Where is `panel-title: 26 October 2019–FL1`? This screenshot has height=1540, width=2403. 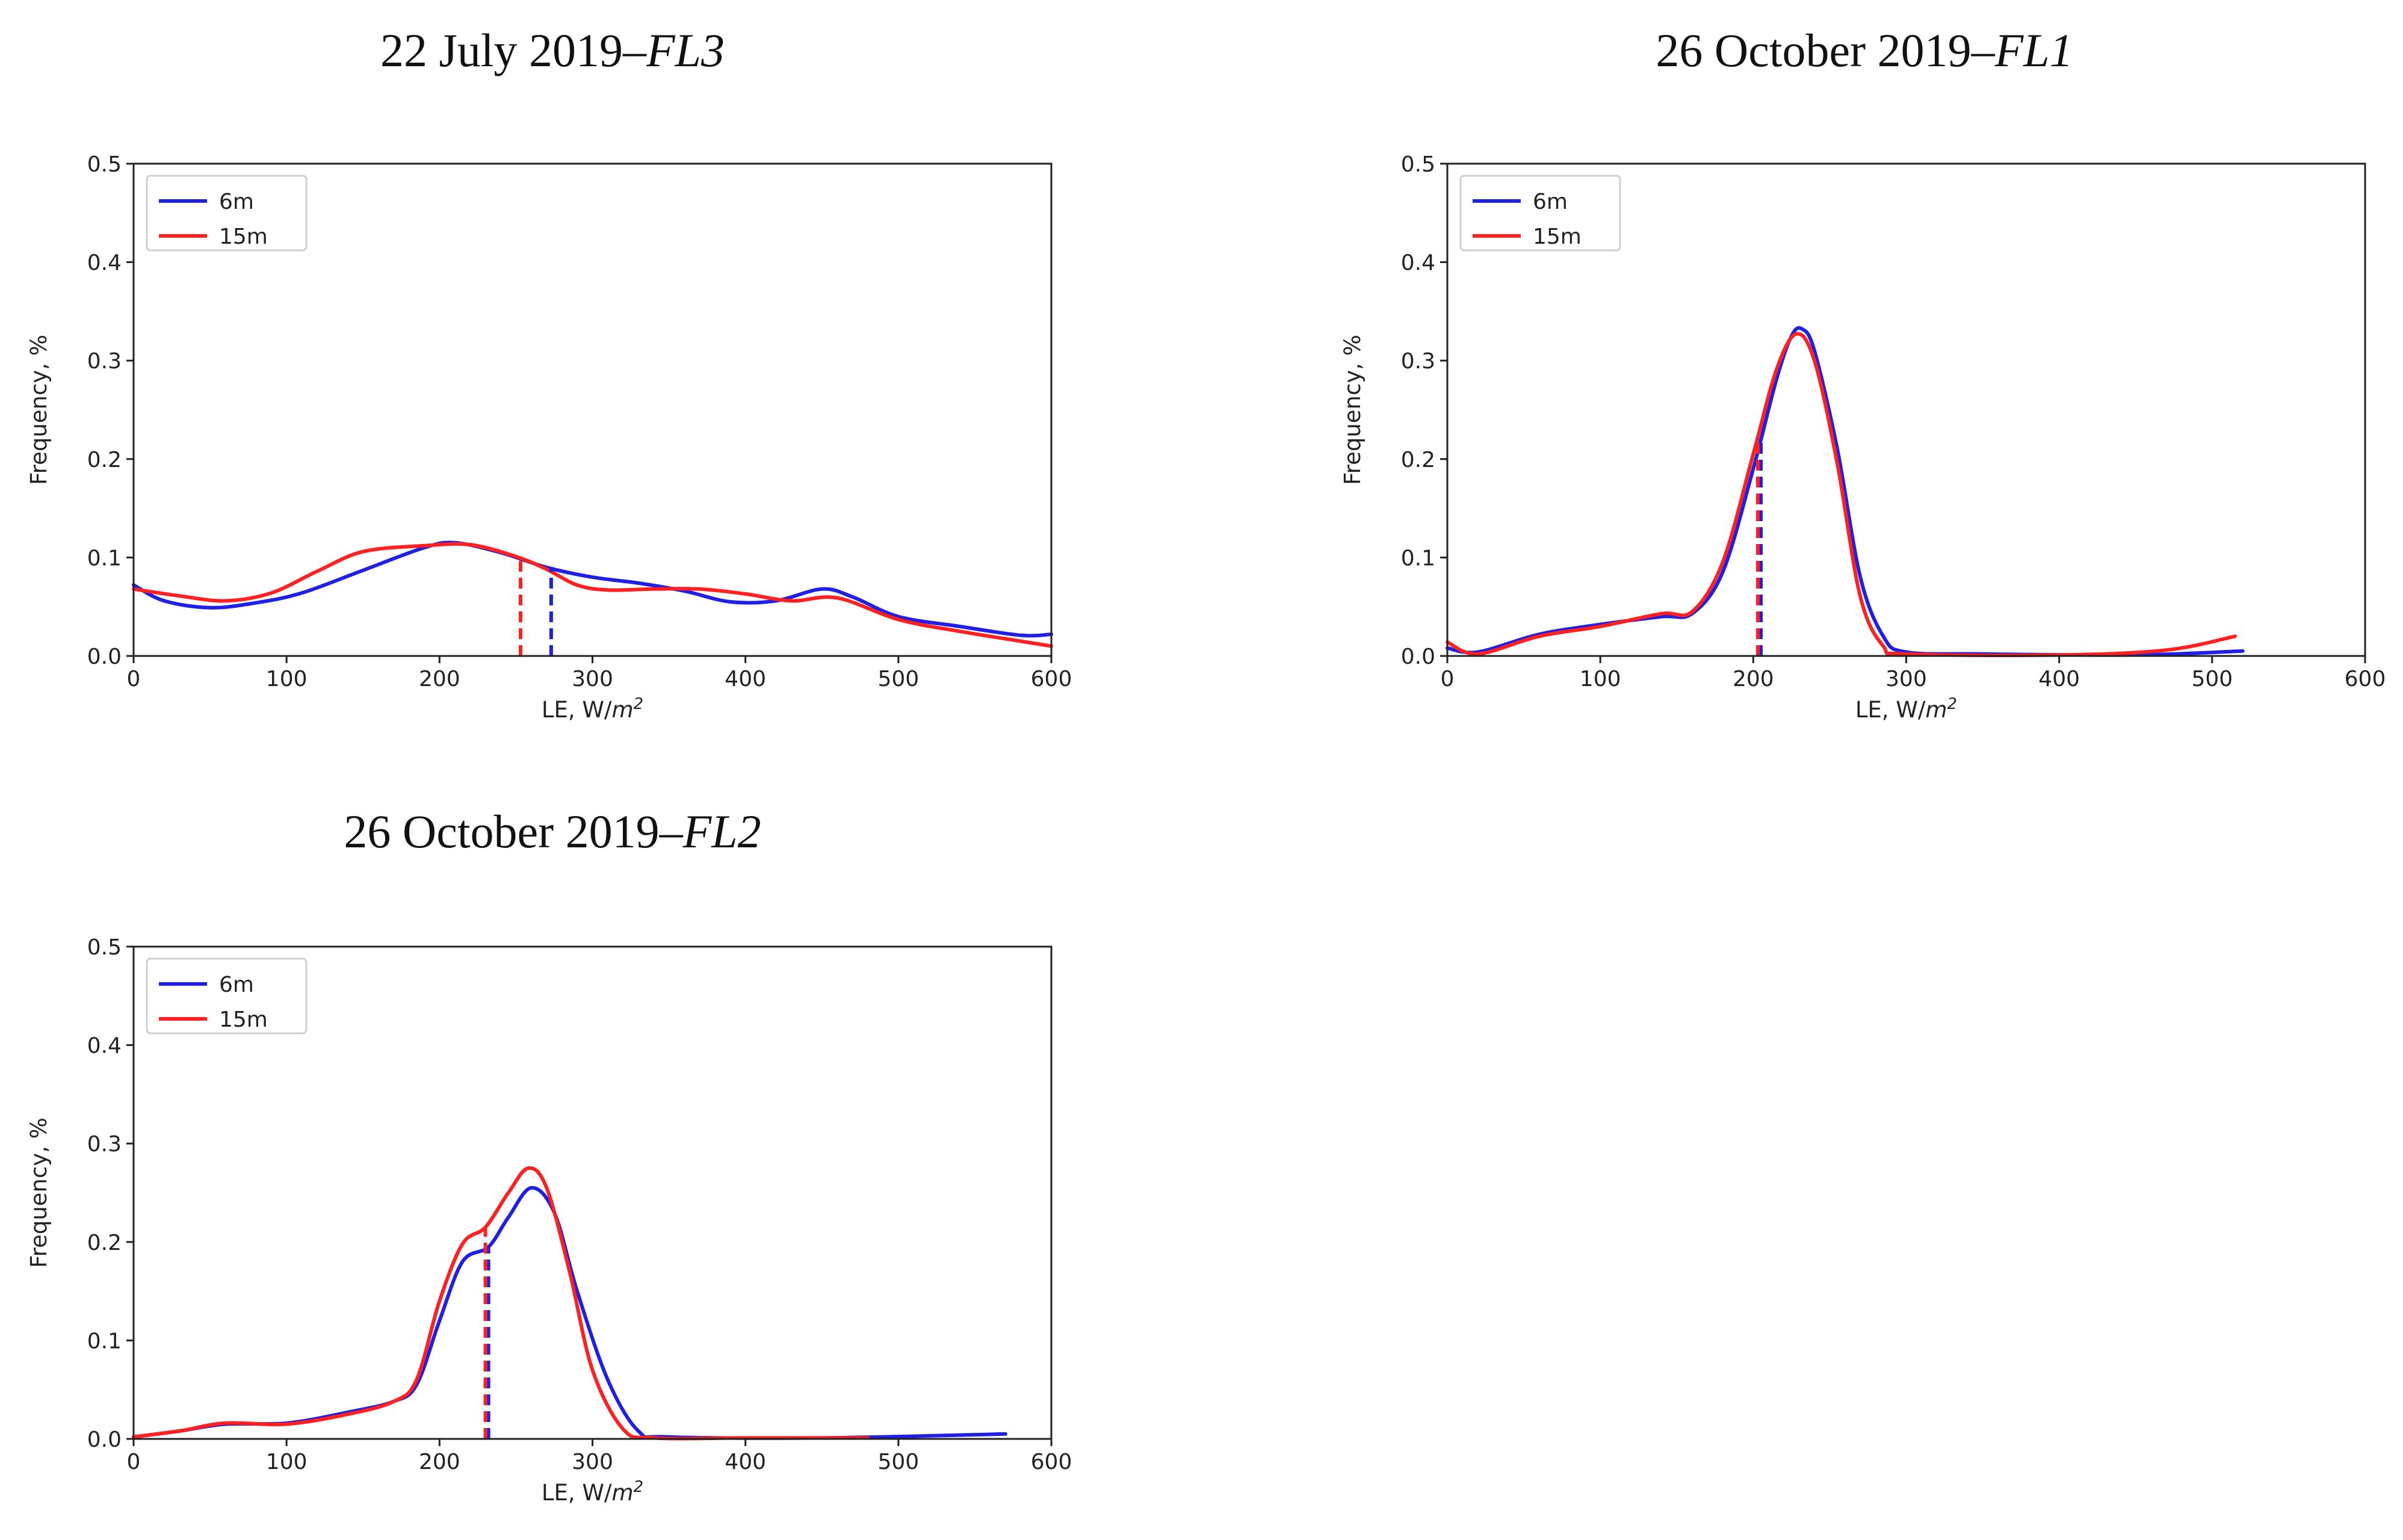
panel-title: 26 October 2019–FL1 is located at coordinates (1864, 50).